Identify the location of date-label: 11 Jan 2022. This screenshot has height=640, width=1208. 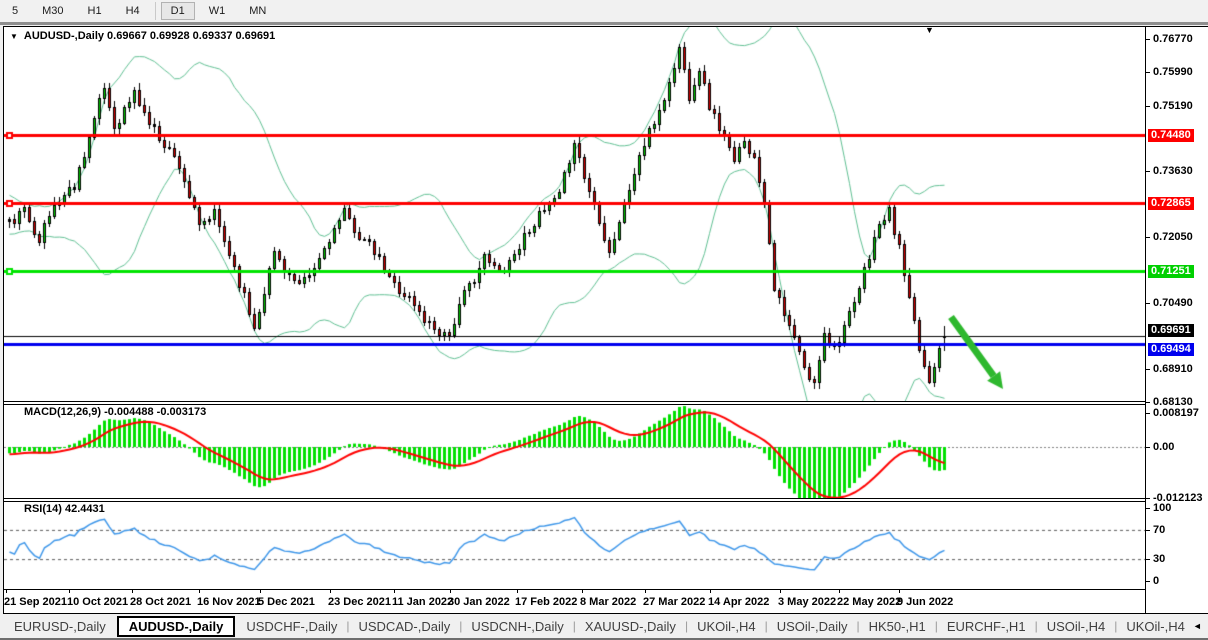
(423, 602).